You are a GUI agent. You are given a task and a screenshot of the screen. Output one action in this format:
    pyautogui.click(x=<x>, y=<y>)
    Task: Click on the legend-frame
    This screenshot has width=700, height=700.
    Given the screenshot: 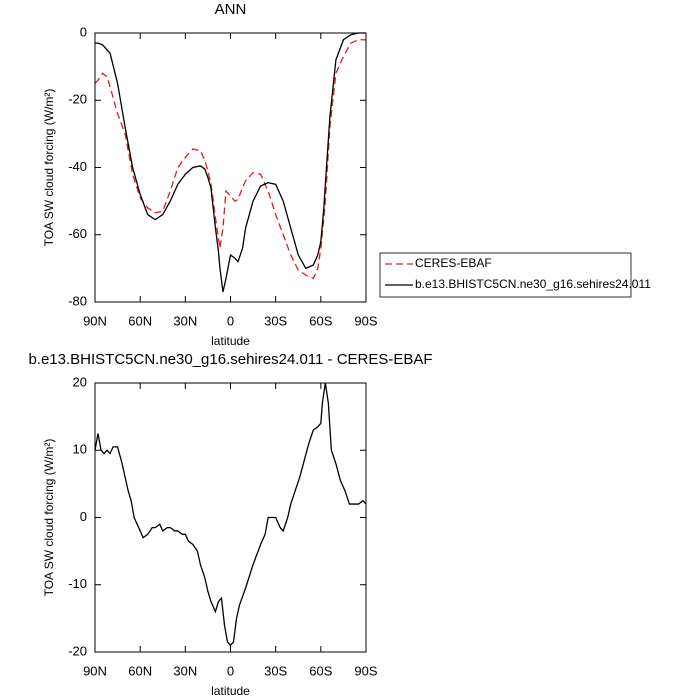 What is the action you would take?
    pyautogui.click(x=505, y=275)
    